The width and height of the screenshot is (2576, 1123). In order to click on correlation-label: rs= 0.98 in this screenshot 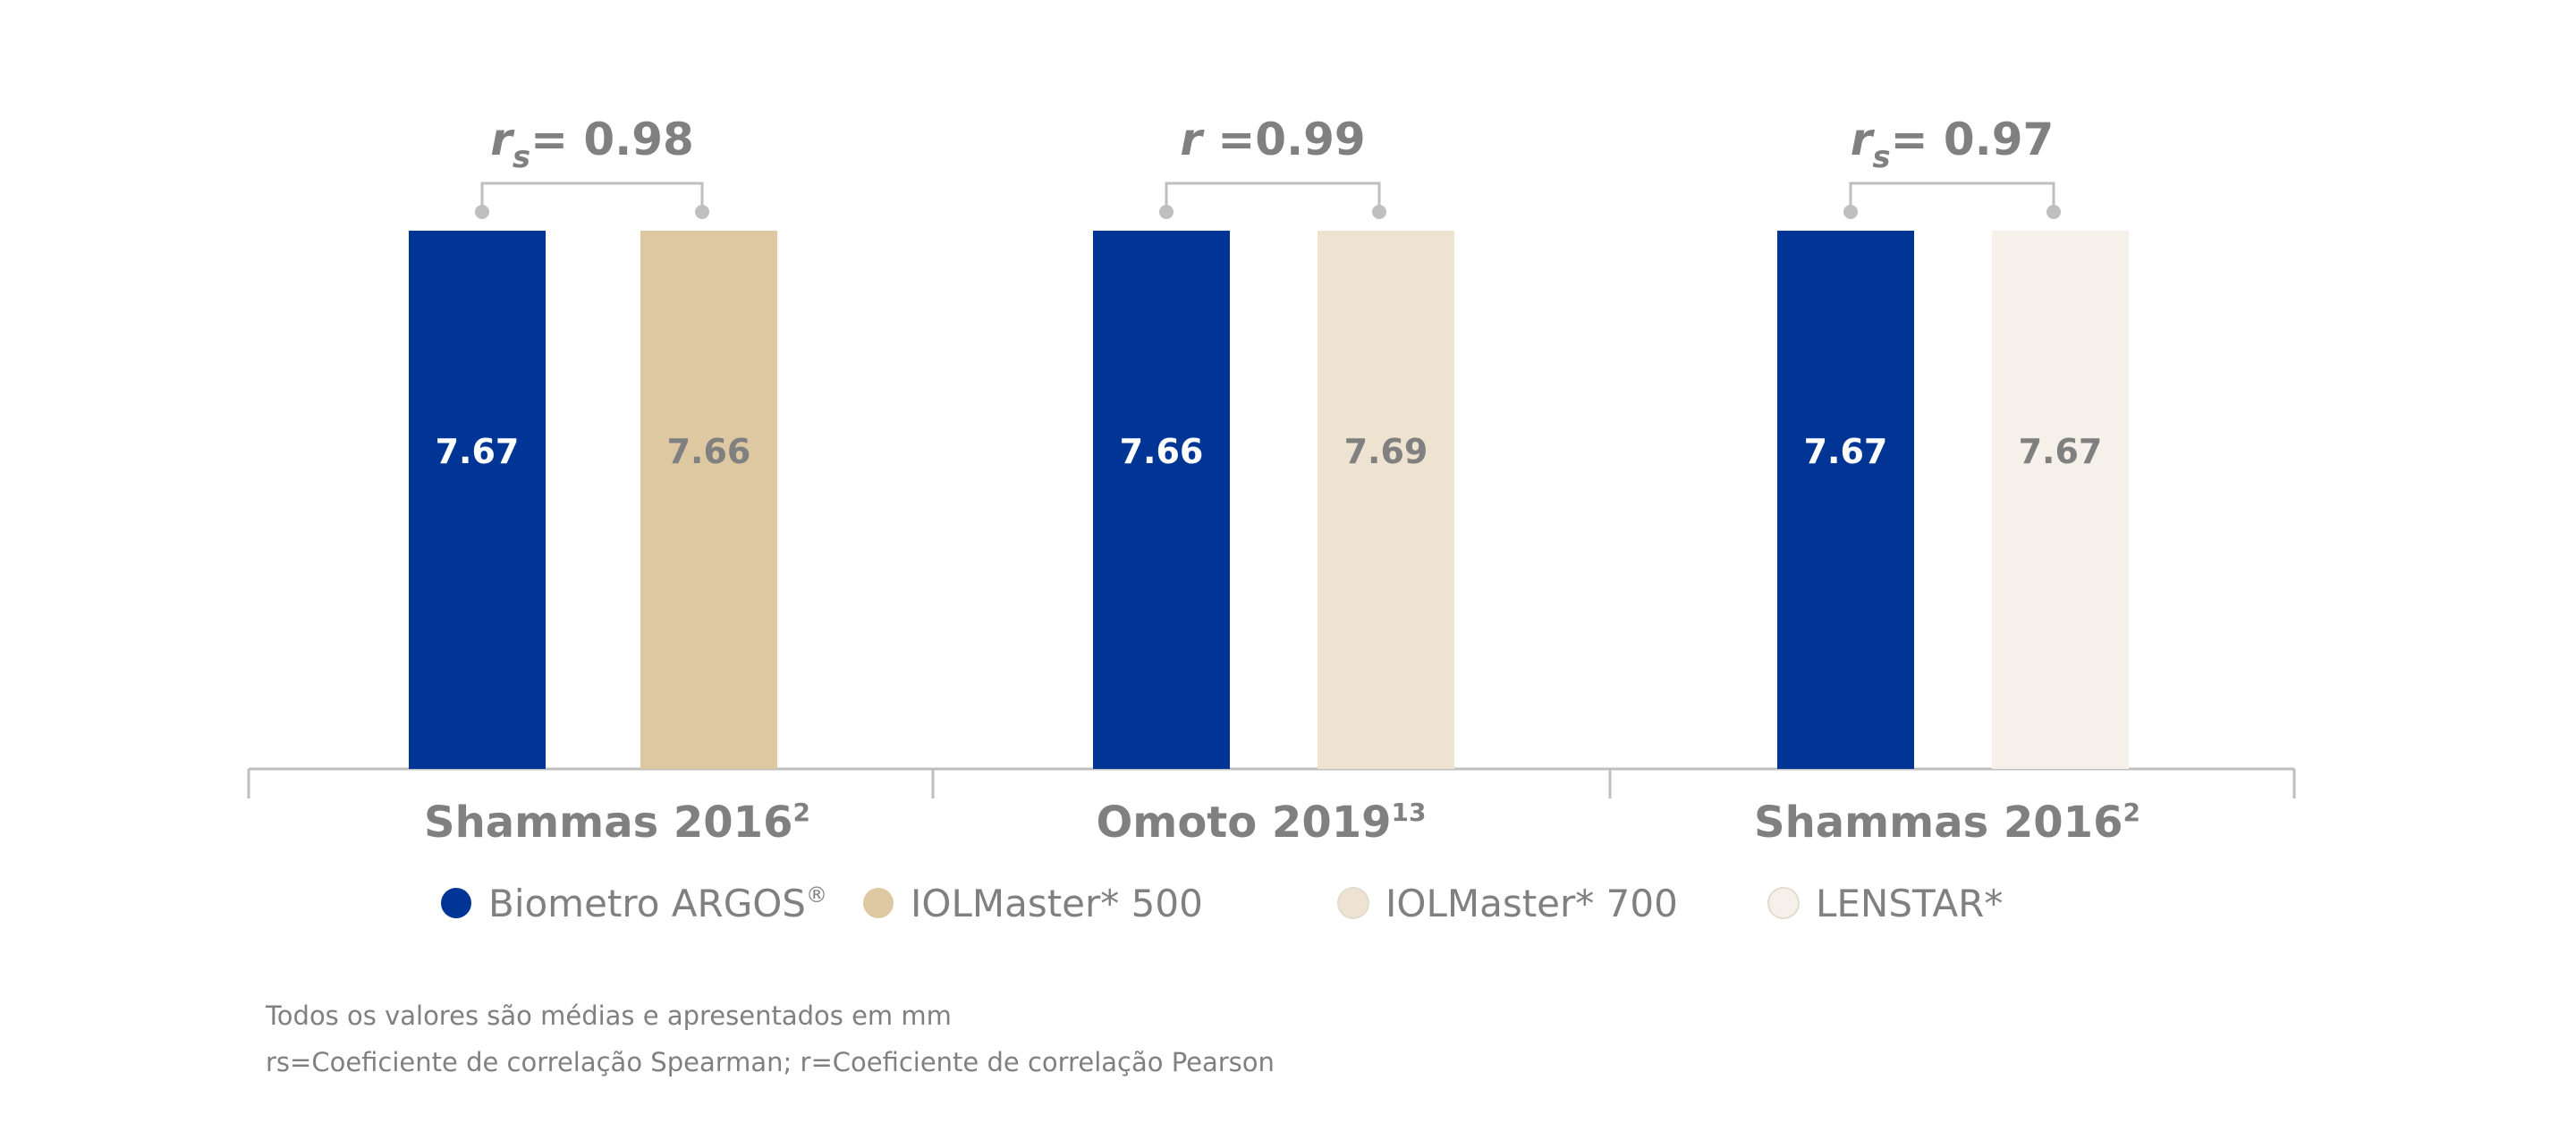, I will do `click(592, 144)`.